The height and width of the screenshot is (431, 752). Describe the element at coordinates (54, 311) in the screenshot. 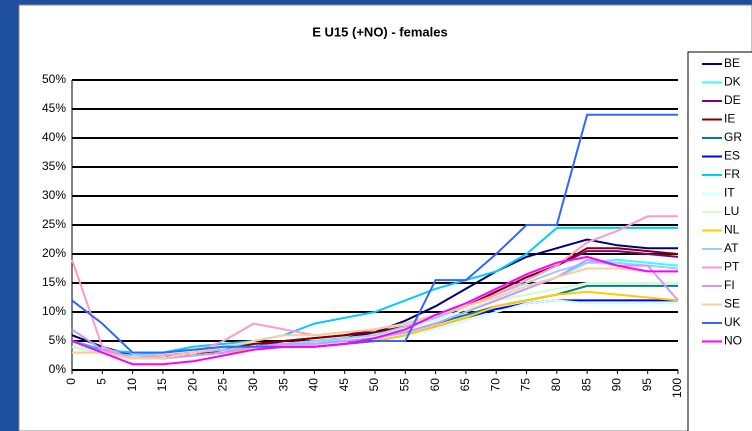

I see `y-tick-label: 10%` at that location.